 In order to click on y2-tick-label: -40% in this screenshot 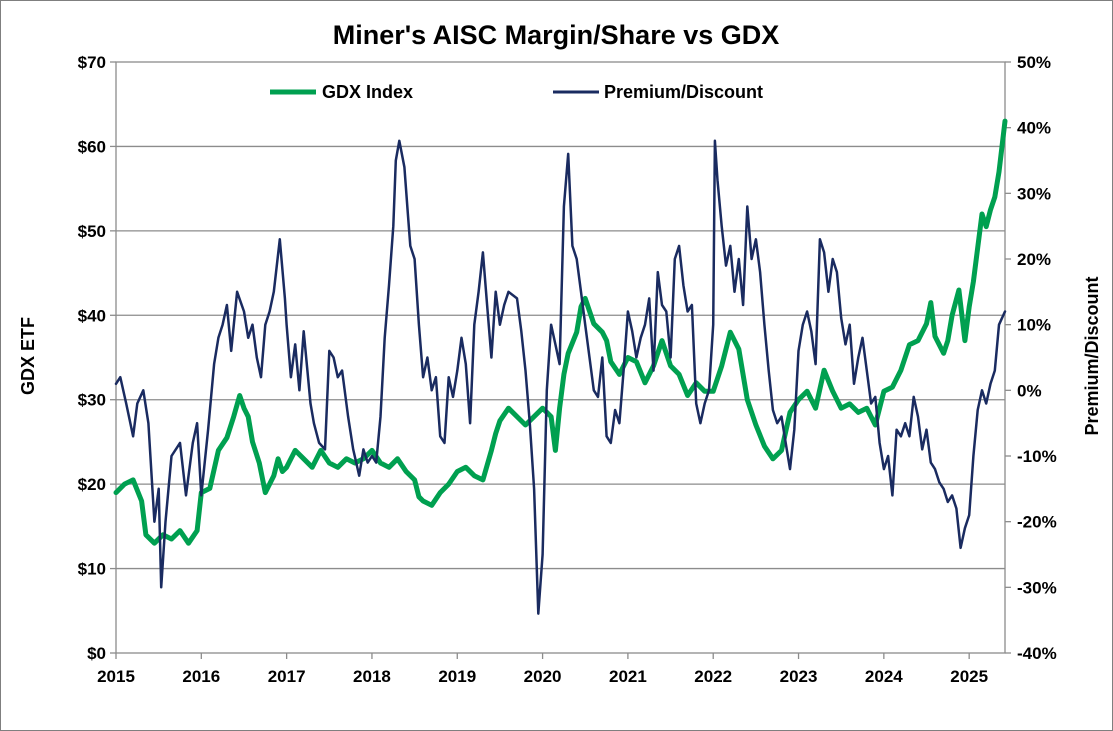, I will do `click(1037, 653)`.